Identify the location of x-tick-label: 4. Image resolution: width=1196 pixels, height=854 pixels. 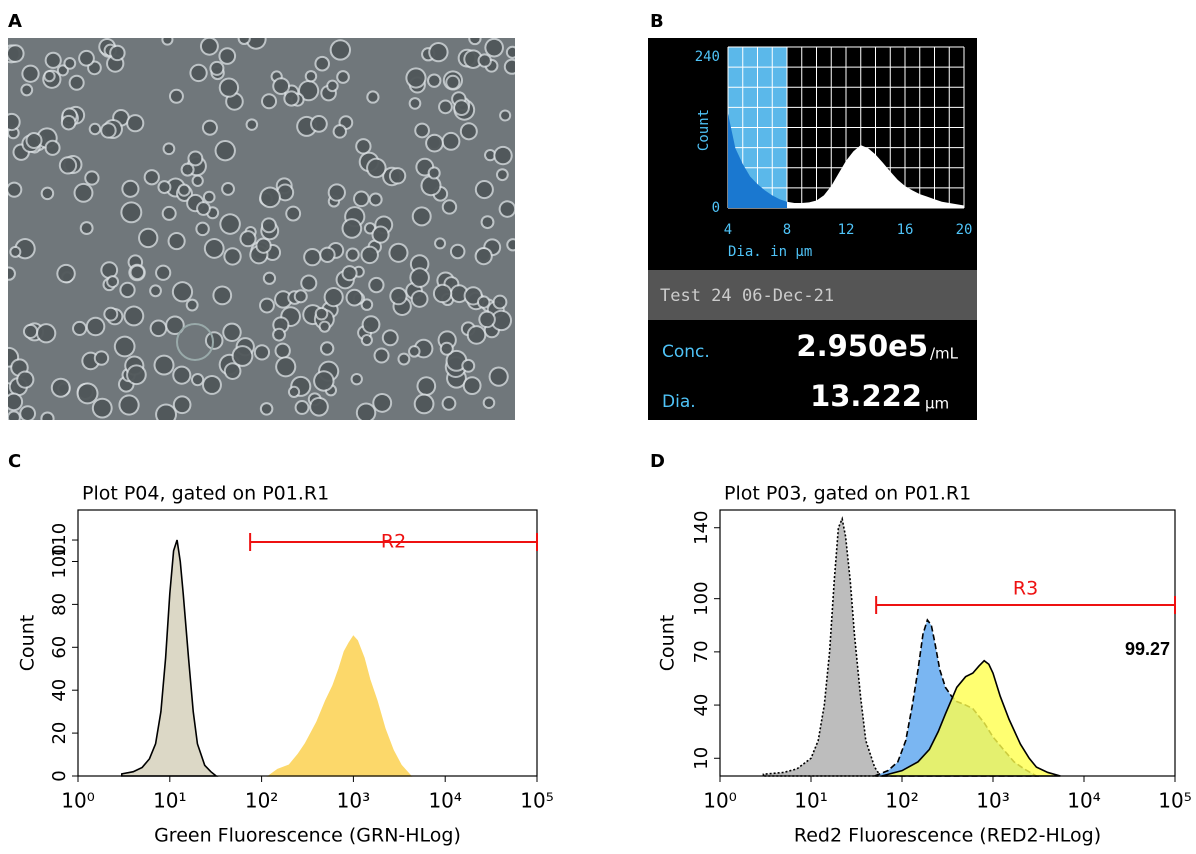
(728, 230).